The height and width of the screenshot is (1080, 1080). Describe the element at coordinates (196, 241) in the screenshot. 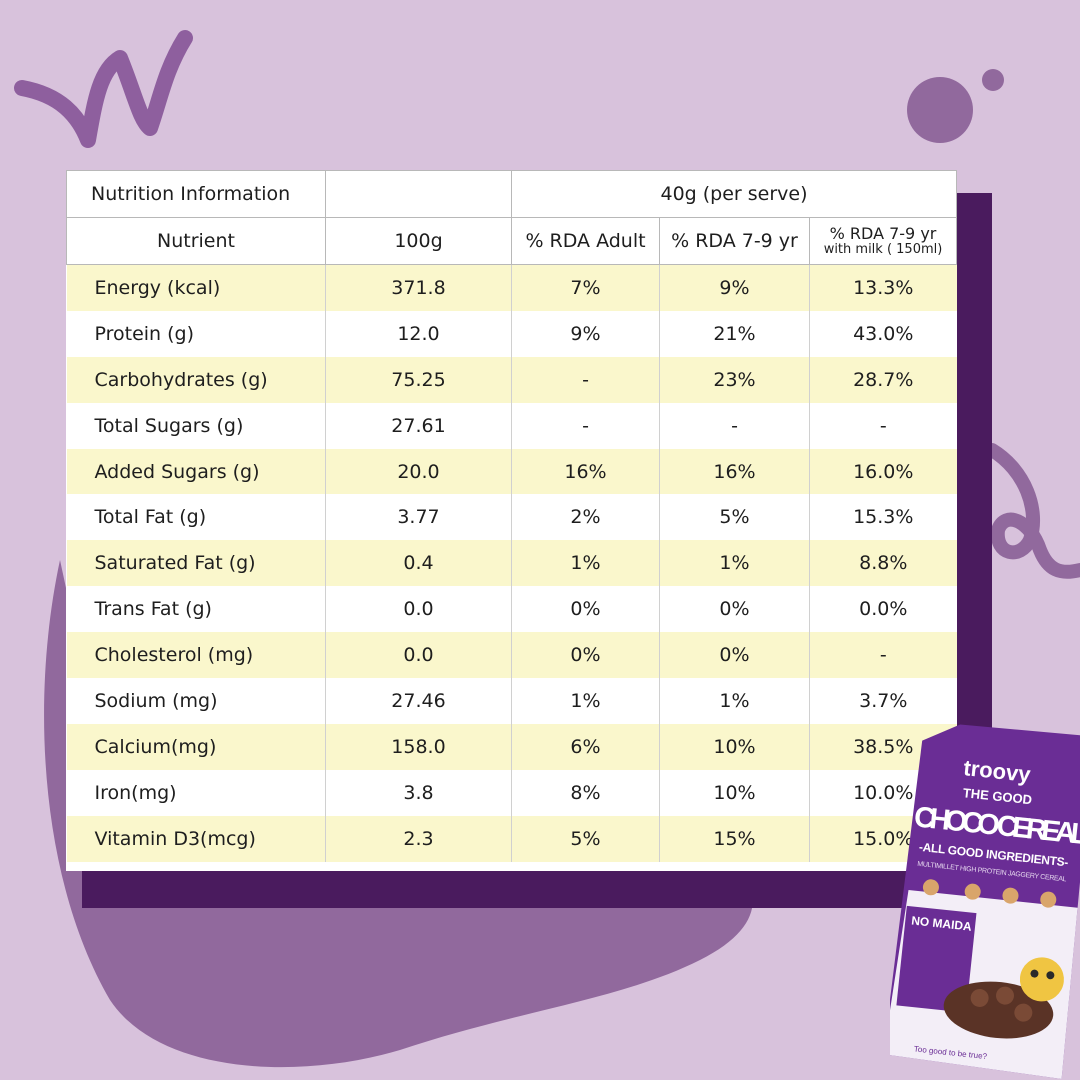

I see `col-header-nutrient: Nutrient` at that location.